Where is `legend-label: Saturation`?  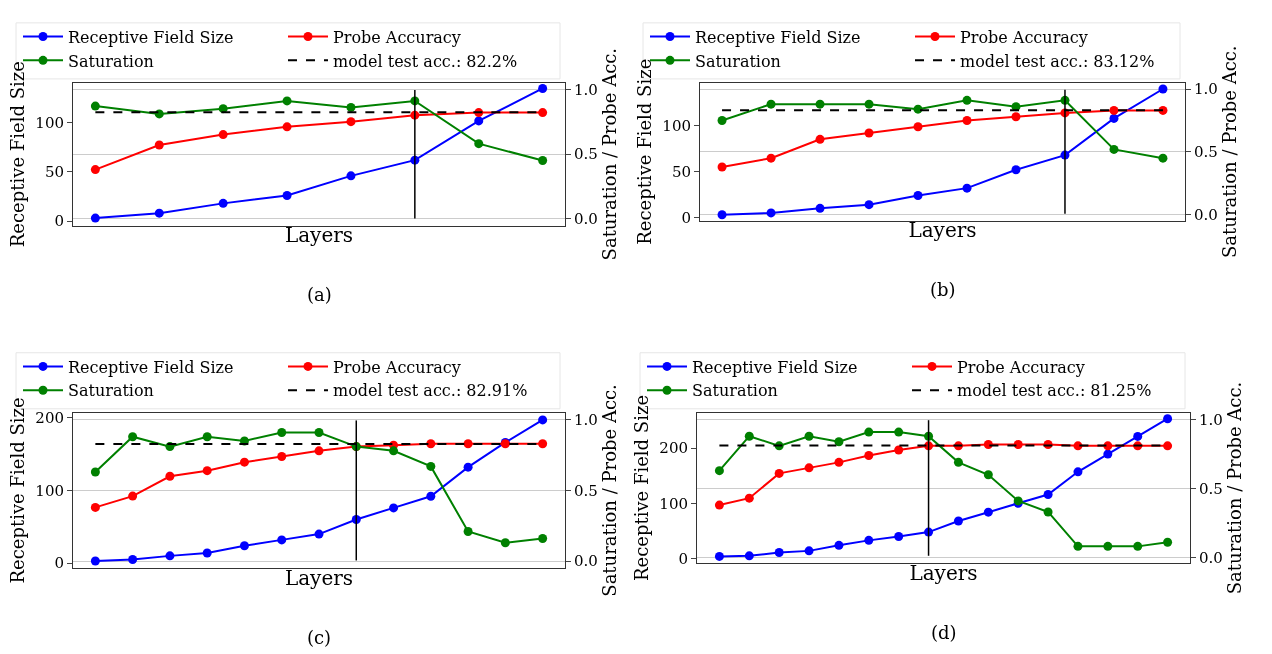
legend-label: Saturation is located at coordinates (111, 391).